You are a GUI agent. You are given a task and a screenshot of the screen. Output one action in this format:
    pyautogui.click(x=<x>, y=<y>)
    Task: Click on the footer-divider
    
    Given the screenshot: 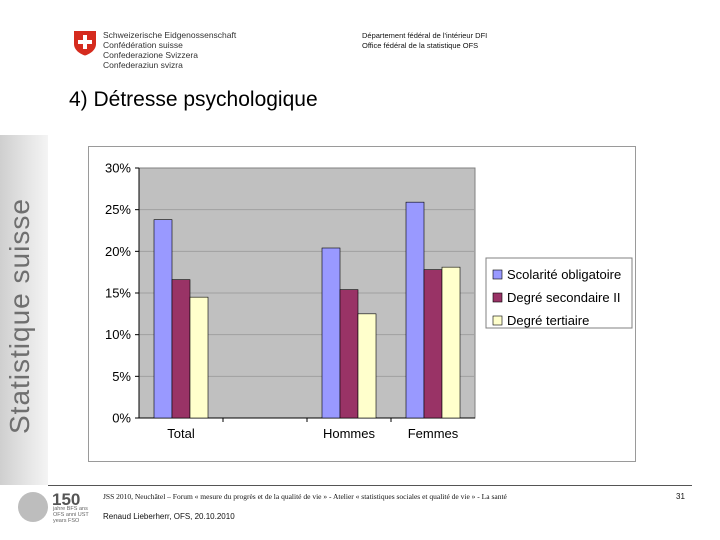 What is the action you would take?
    pyautogui.click(x=370, y=485)
    